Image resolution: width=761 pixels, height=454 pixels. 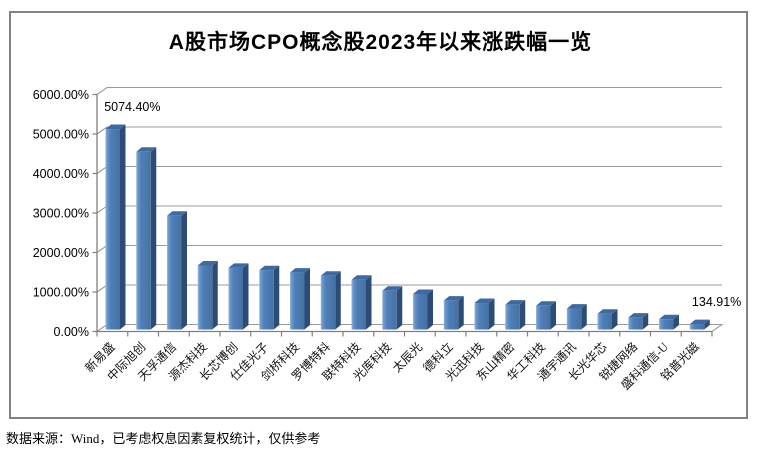 I want to click on y-axis-label: 4000.00%, so click(x=61, y=174).